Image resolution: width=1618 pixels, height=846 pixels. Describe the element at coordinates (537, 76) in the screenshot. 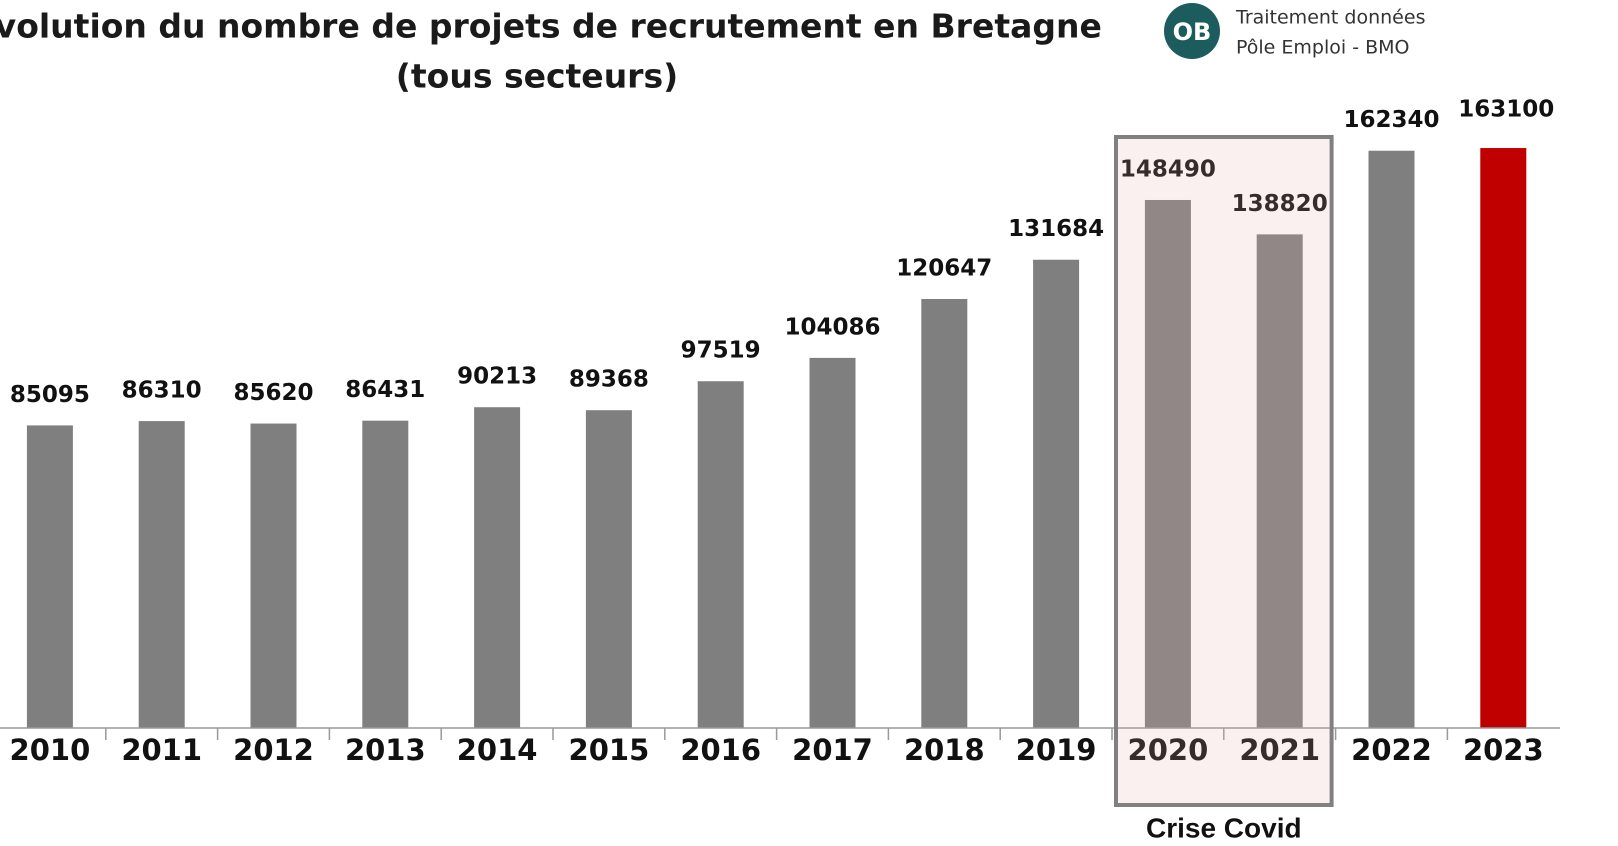

I see `chart-subtitle: (tous secteurs)` at that location.